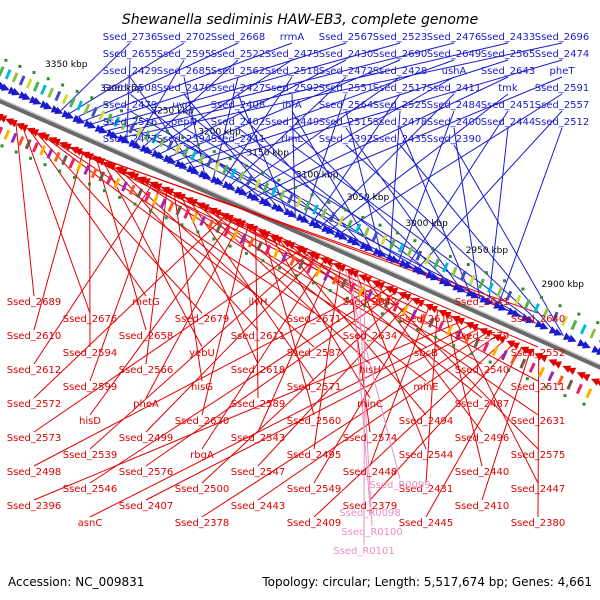 The height and width of the screenshot is (600, 600). I want to click on reverse-gene-label: Ssed_2495, so click(314, 455).